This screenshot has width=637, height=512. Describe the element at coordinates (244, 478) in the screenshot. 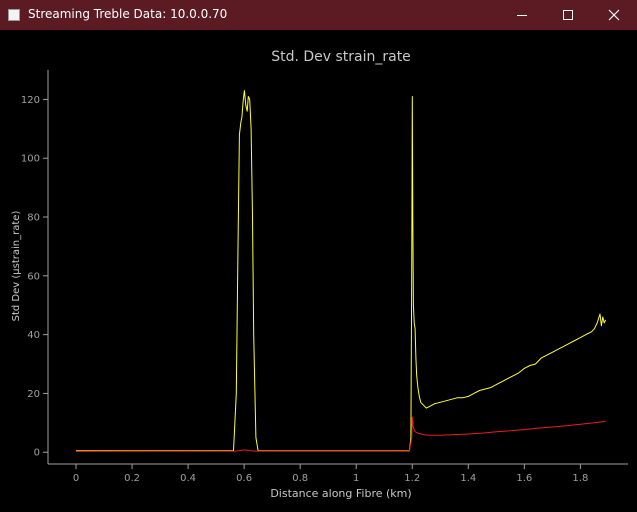

I see `x-tick-label: 0.6` at that location.